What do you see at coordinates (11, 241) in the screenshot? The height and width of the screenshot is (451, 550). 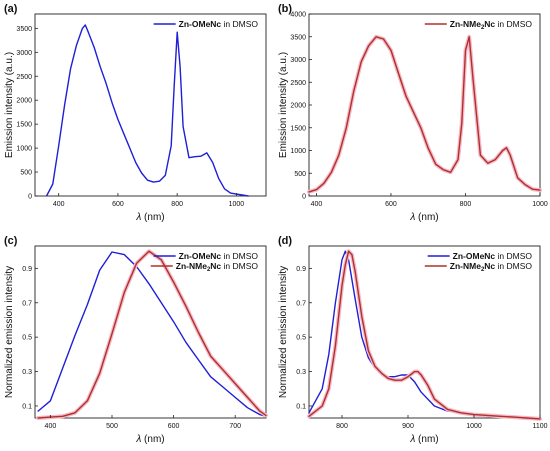 I see `panel-label: (c)` at bounding box center [11, 241].